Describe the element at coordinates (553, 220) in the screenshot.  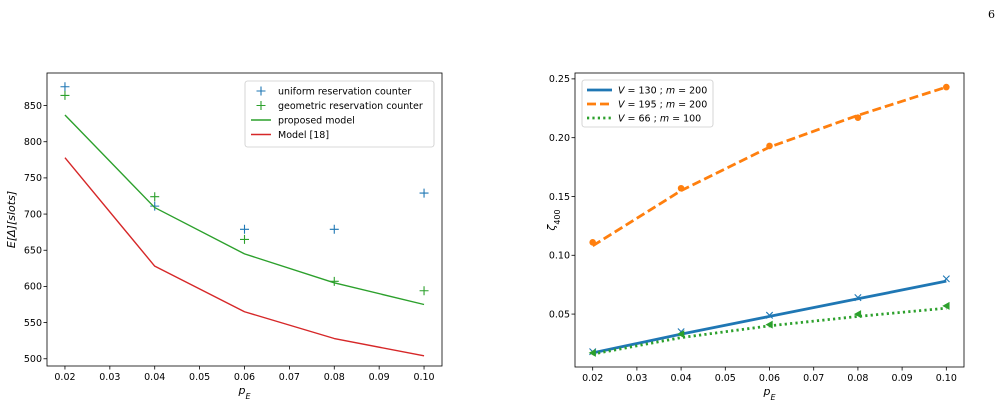
I see `y-axis-label: ζ400` at that location.